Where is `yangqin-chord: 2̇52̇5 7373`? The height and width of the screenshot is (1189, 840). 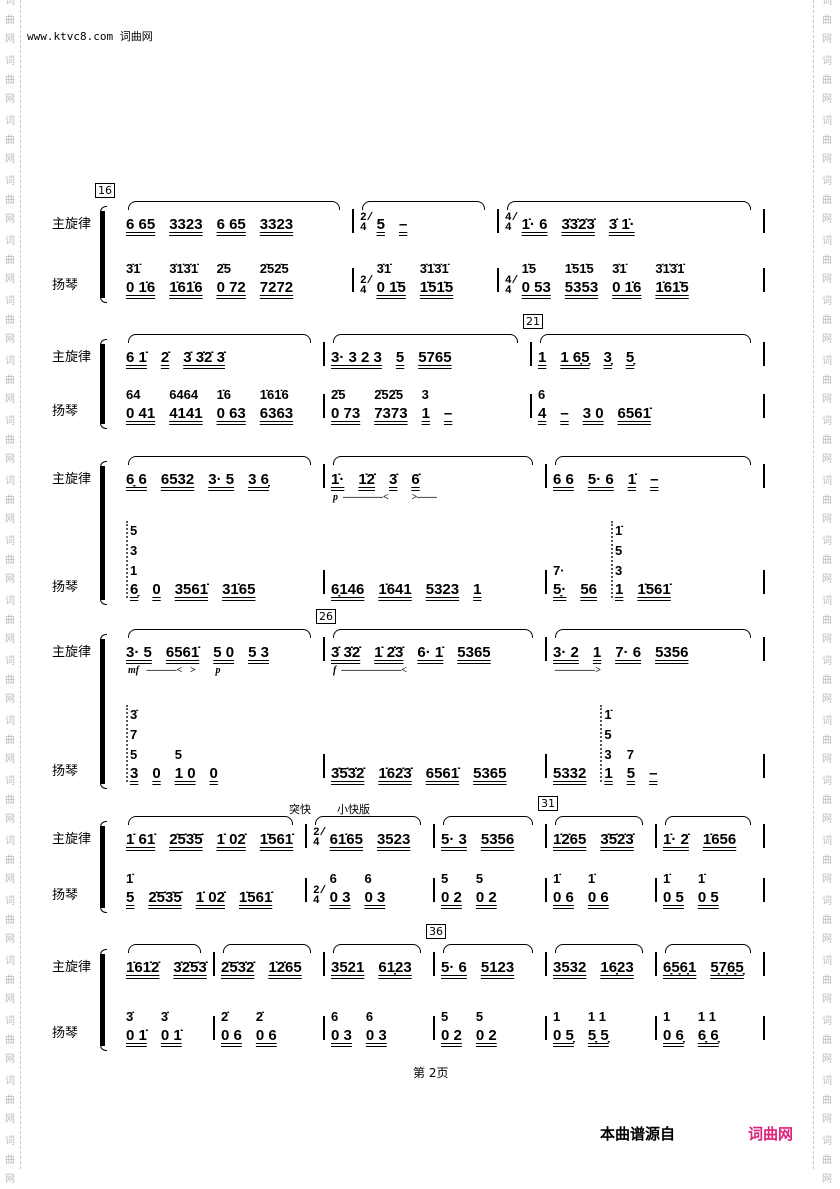
yangqin-chord: 2̇52̇5 7373 is located at coordinates (390, 403).